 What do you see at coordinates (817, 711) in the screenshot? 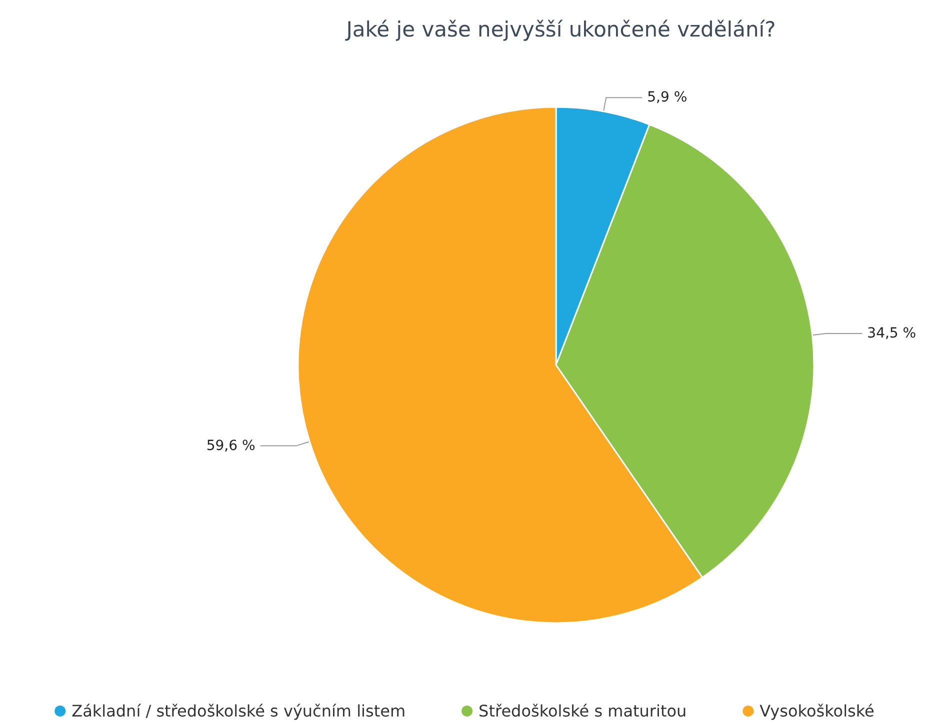
I see `legend-label: Vysokoškolské` at bounding box center [817, 711].